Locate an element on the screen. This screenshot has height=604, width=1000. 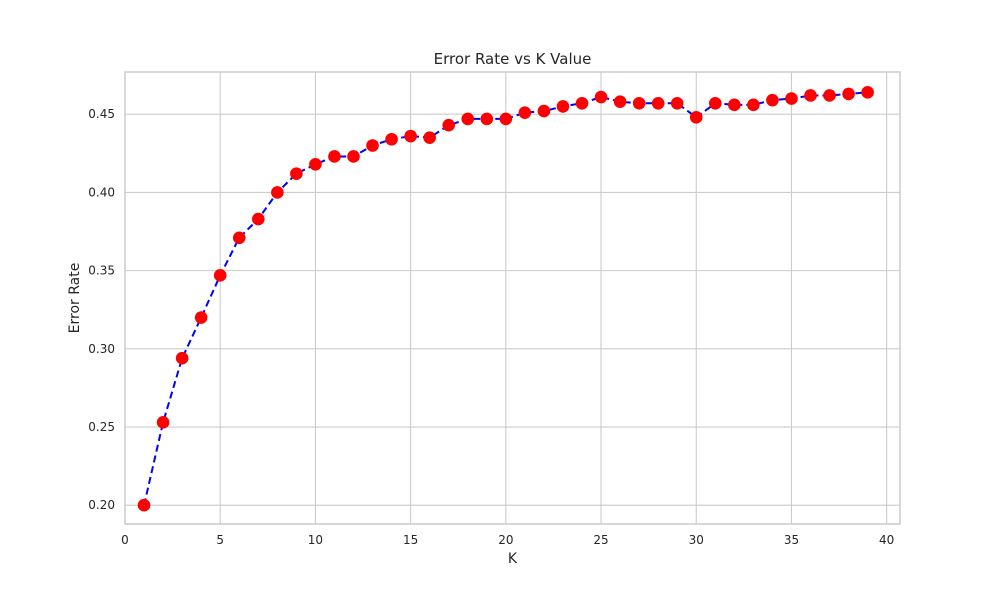
x-tick-label: 0 is located at coordinates (125, 540).